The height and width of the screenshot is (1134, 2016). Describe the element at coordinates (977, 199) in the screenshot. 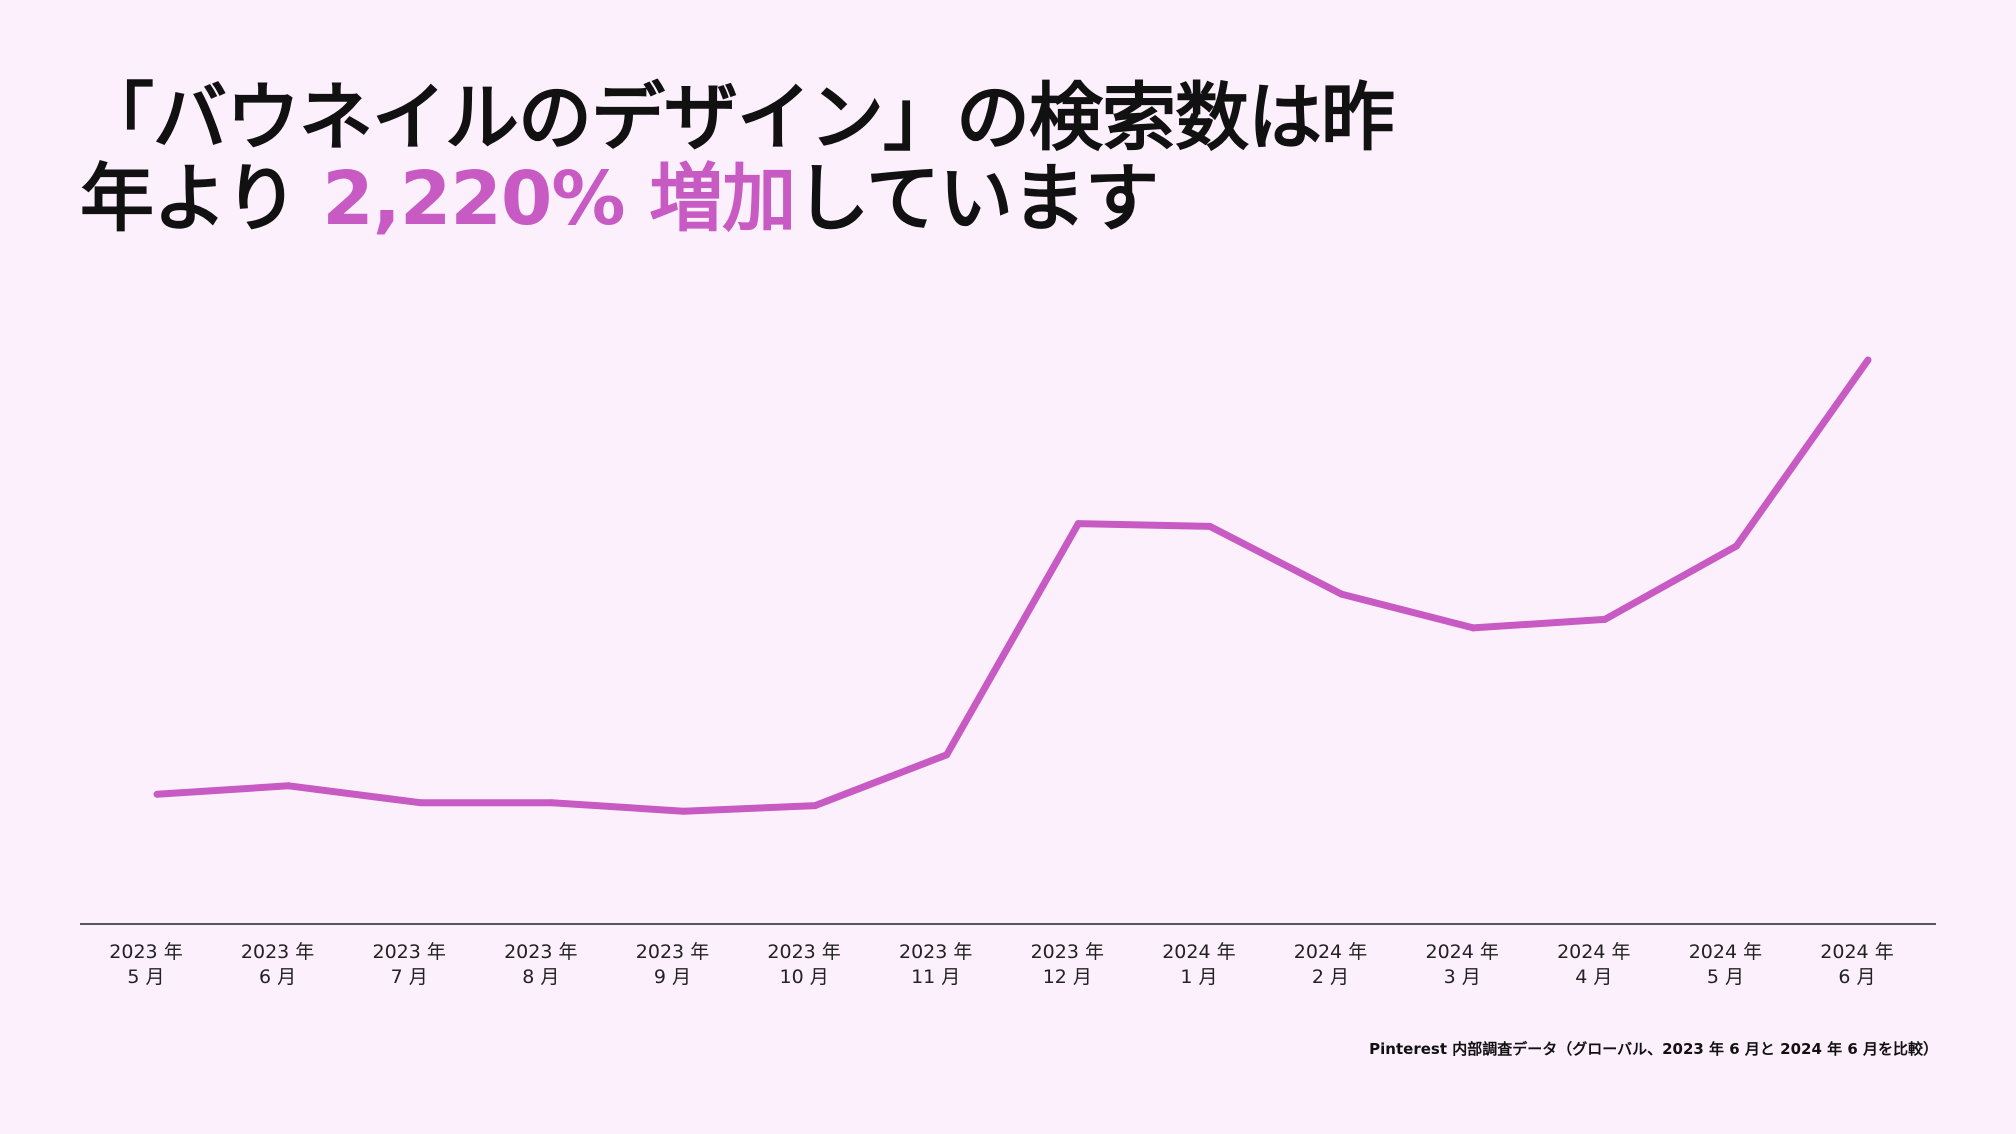

I see `title-line-2-suffix: しています` at that location.